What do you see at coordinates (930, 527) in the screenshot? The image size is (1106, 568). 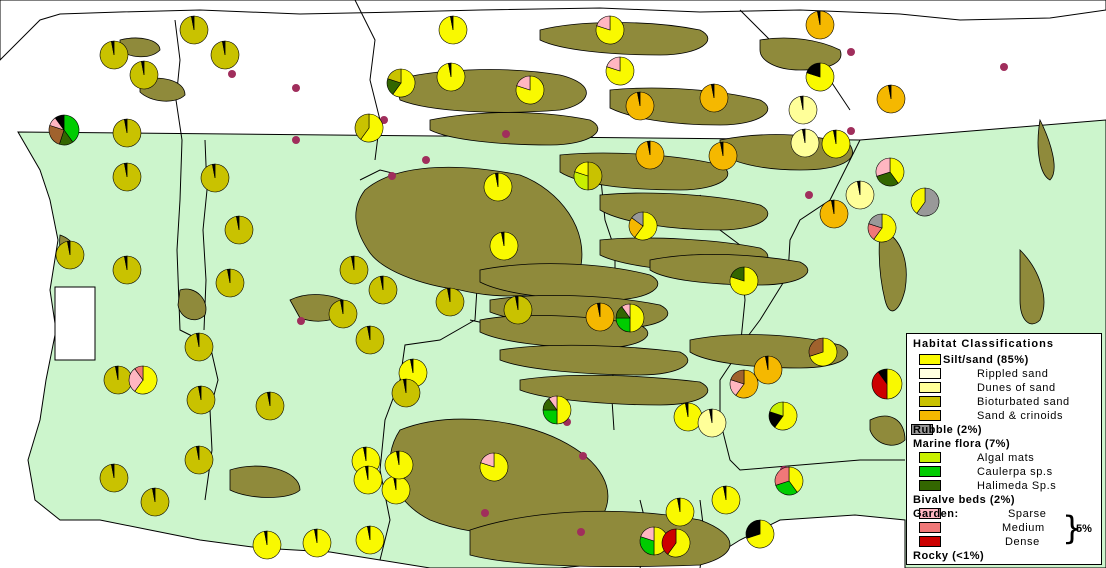 I see `swatch-garden-medium` at bounding box center [930, 527].